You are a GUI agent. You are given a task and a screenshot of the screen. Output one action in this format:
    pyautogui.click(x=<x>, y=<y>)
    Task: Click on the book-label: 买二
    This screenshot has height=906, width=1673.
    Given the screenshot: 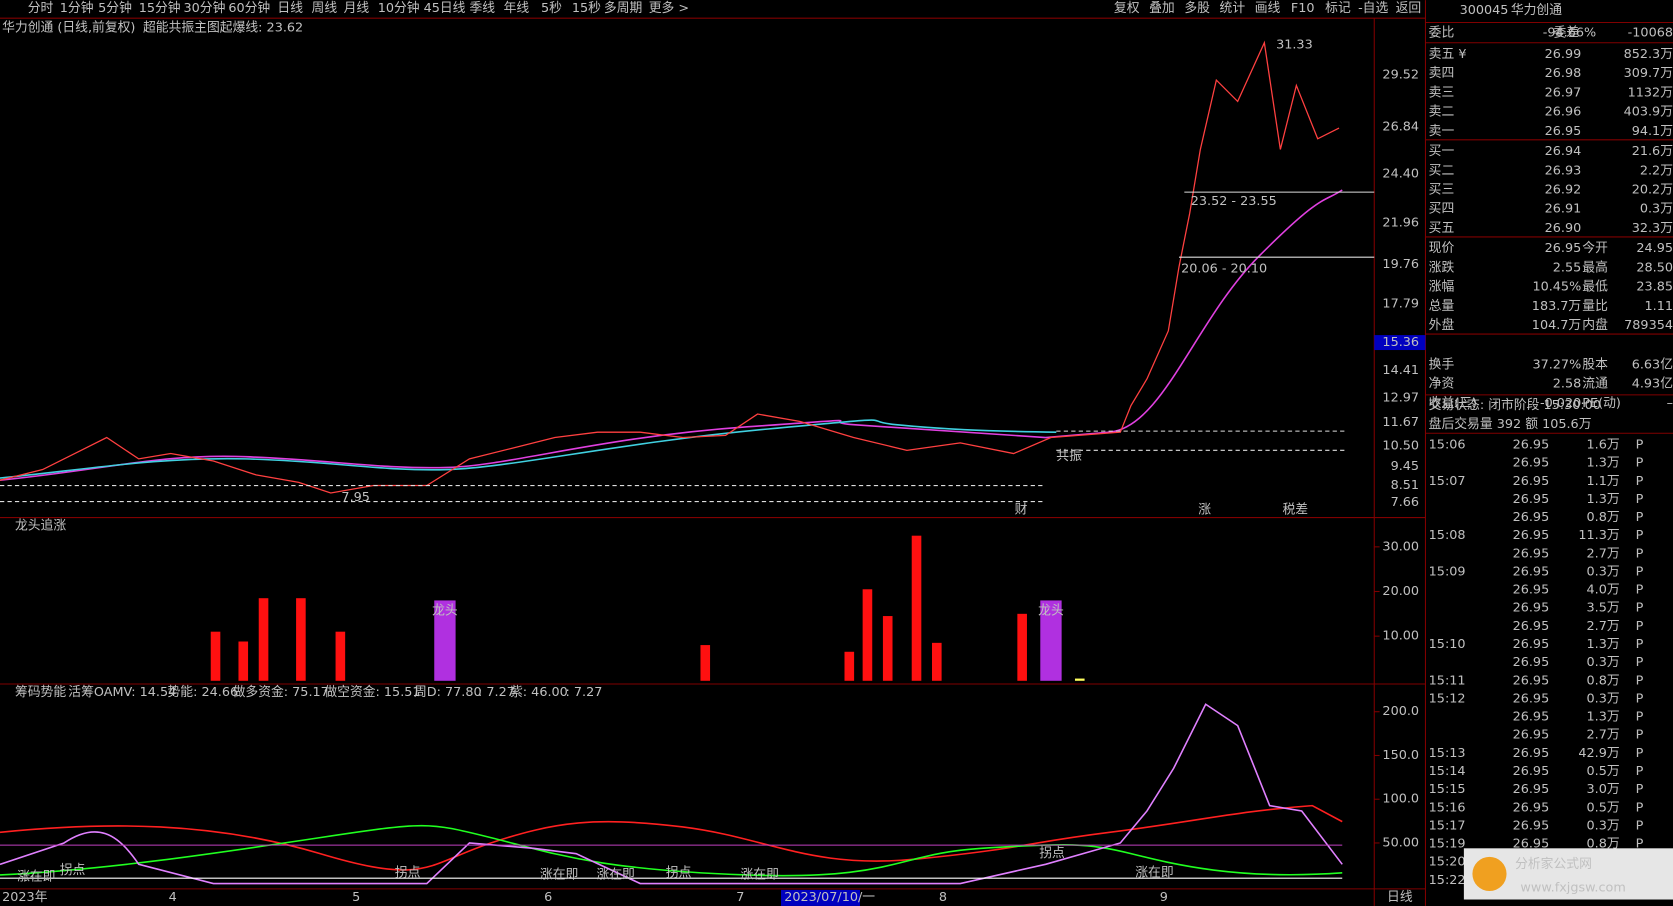 What is the action you would take?
    pyautogui.click(x=1442, y=170)
    